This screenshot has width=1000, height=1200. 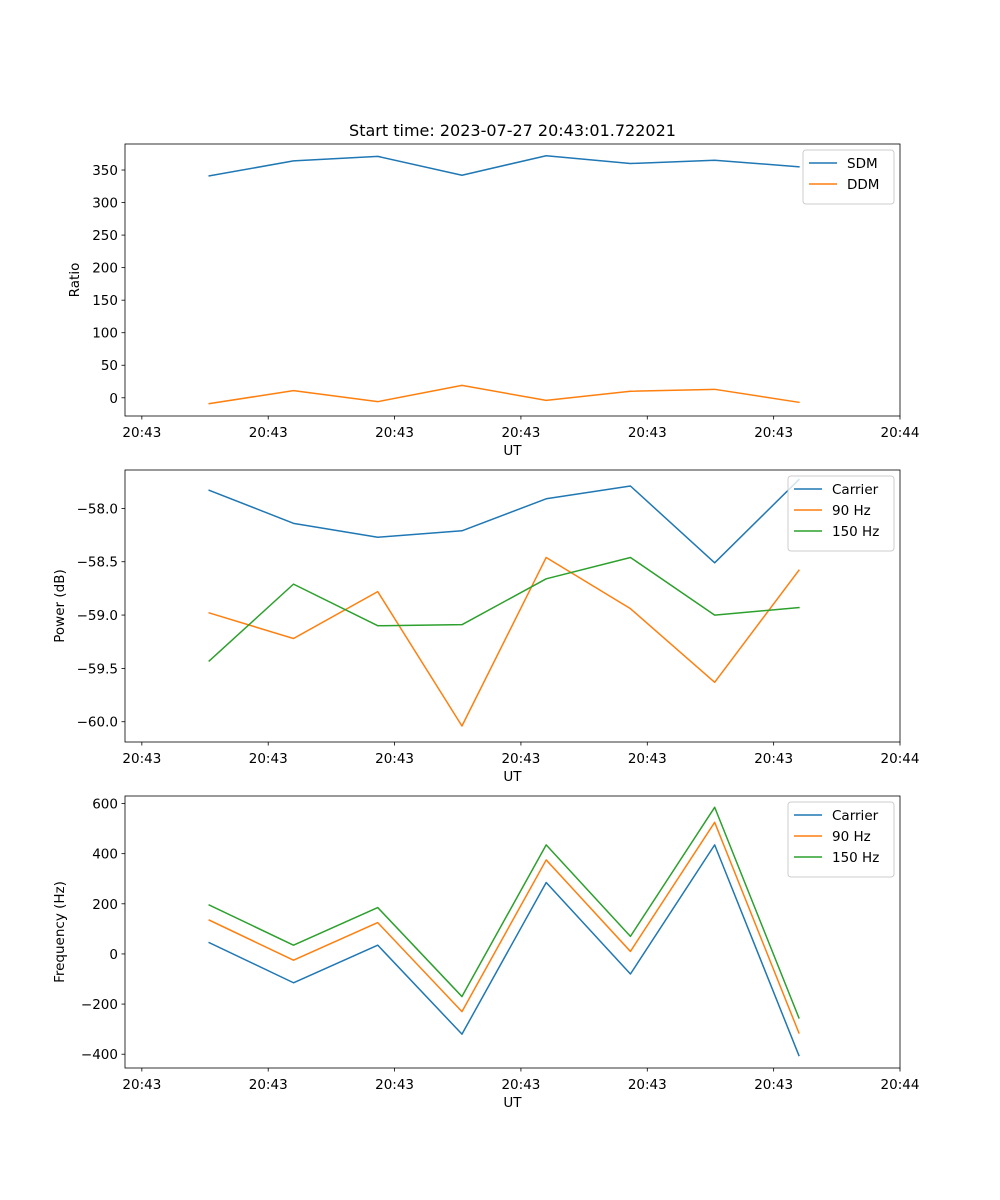 I want to click on ratio-x-tick-label: 20:44, so click(x=900, y=433).